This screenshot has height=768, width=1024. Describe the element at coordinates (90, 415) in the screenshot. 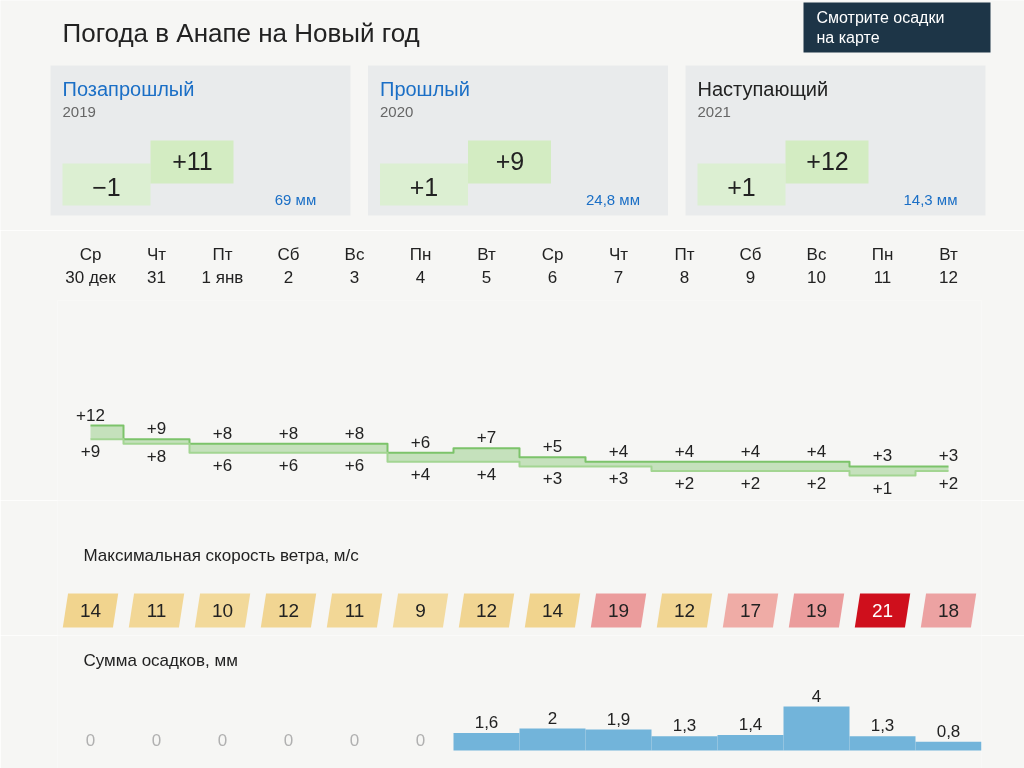

I see `data-label: +12` at that location.